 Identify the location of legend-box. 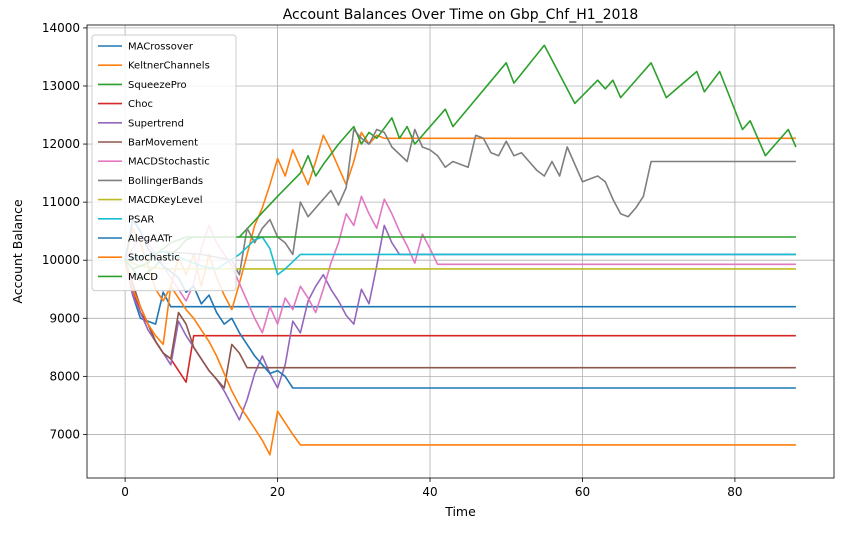
(164, 163).